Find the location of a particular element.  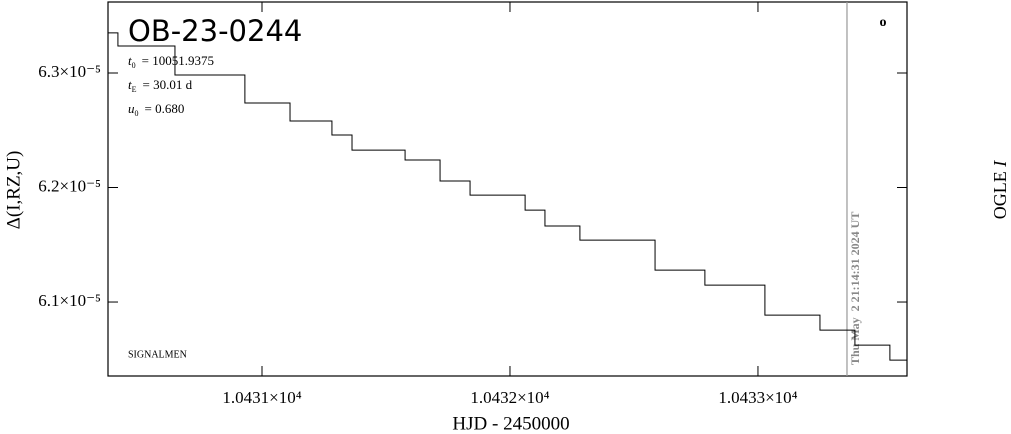

param: t0 = 10051.9375 is located at coordinates (171, 61).